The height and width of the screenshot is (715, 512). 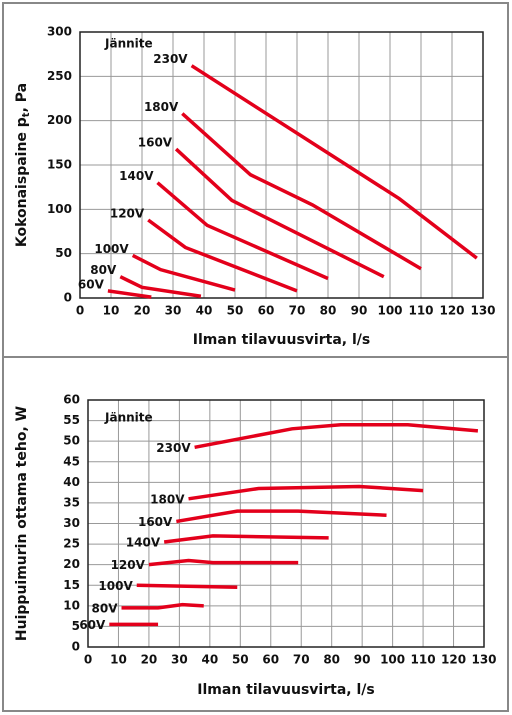 What do you see at coordinates (59, 209) in the screenshot?
I see `y-tick-label: 100` at bounding box center [59, 209].